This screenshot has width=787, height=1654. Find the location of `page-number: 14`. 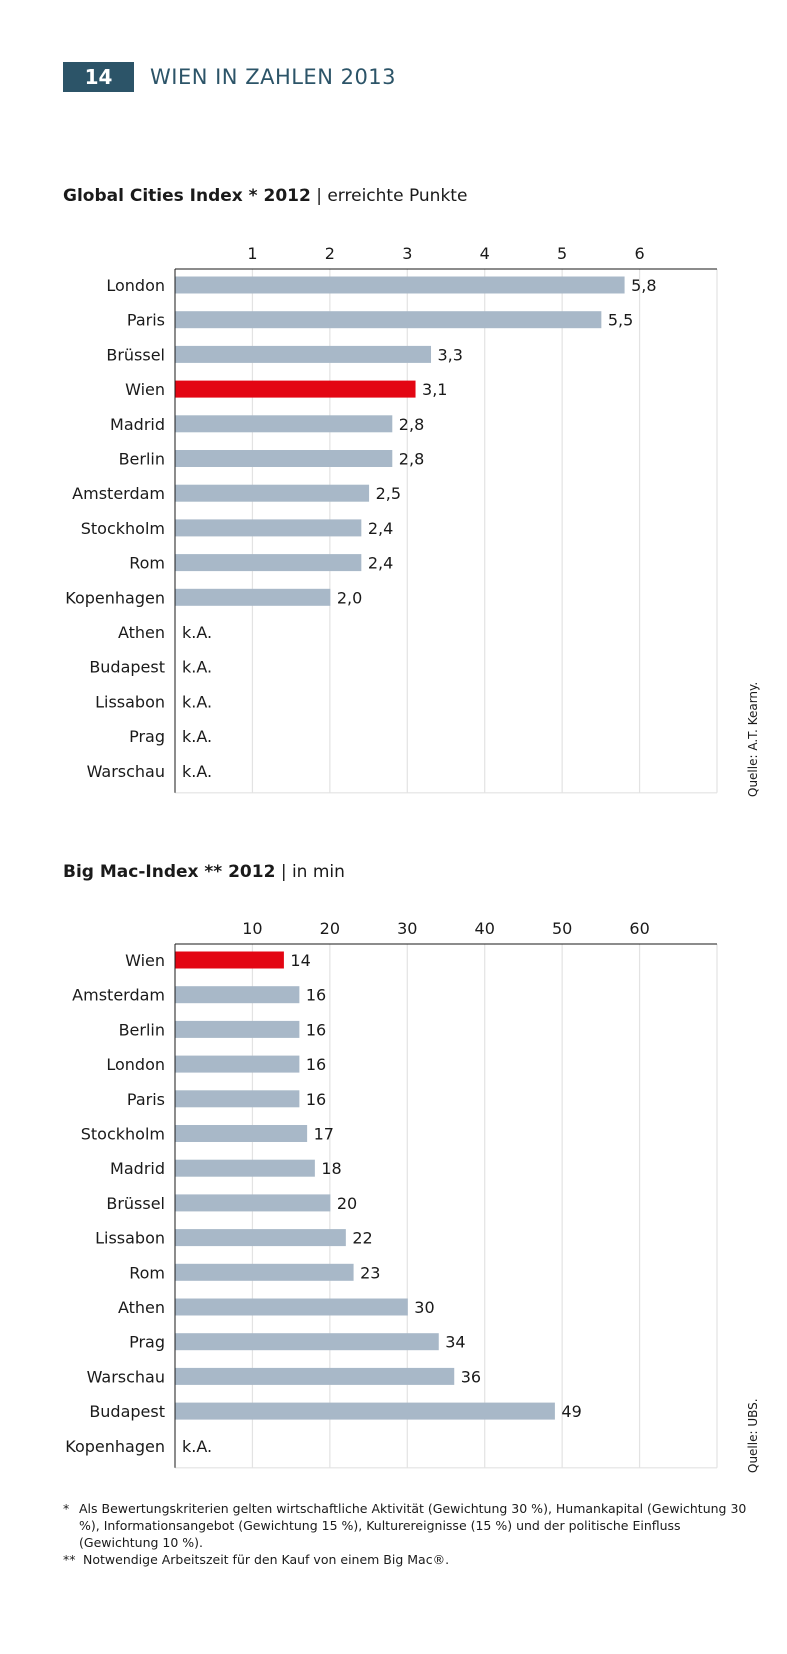

page-number: 14 is located at coordinates (98, 77).